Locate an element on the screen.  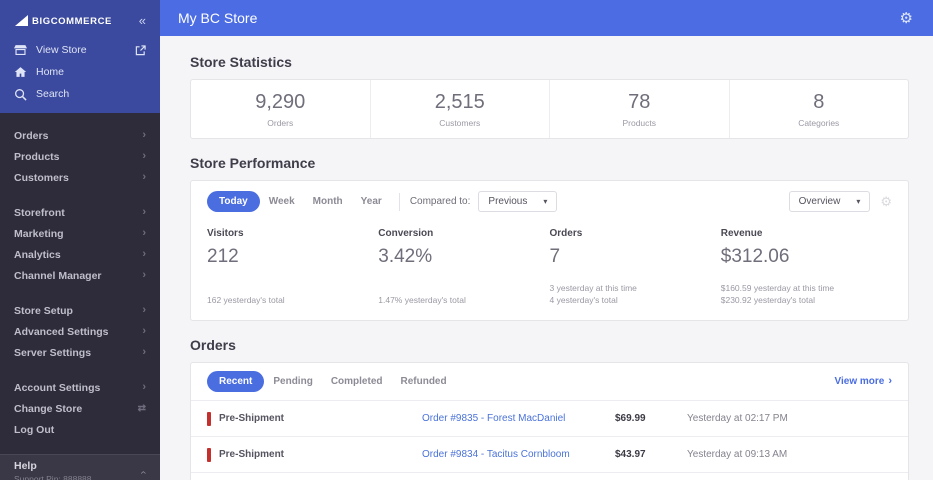
home-icon is located at coordinates (20, 72).